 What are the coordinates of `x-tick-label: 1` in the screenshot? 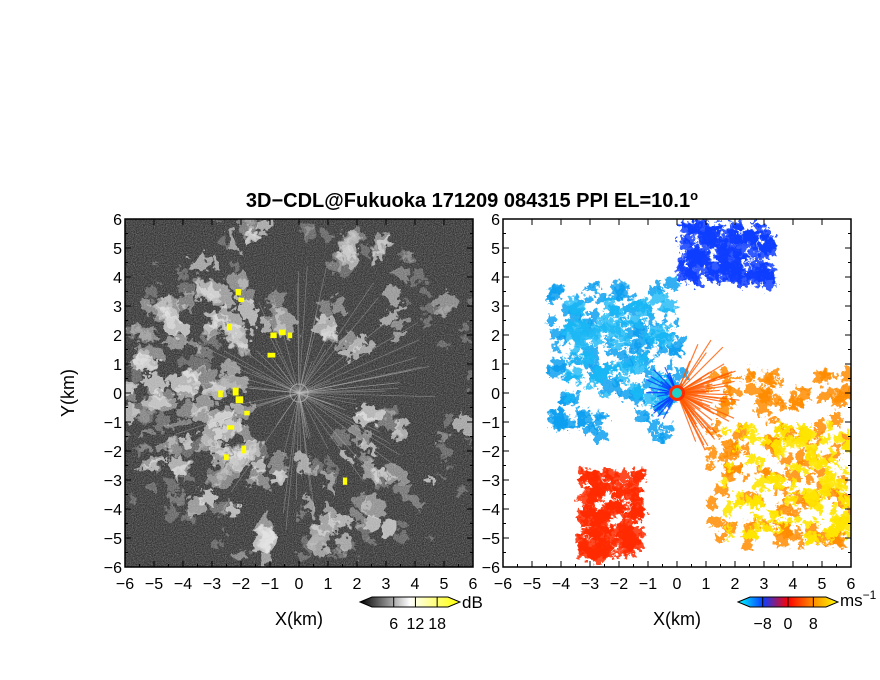 It's located at (706, 584).